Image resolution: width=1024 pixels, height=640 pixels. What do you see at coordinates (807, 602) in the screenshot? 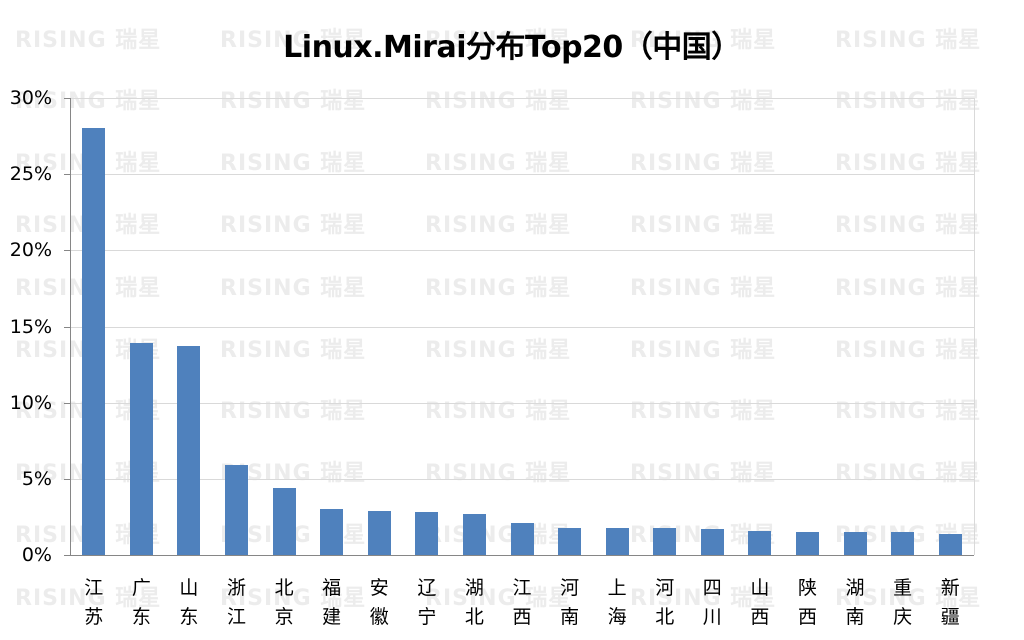
I see `x-tick-label: 陕西` at bounding box center [807, 602].